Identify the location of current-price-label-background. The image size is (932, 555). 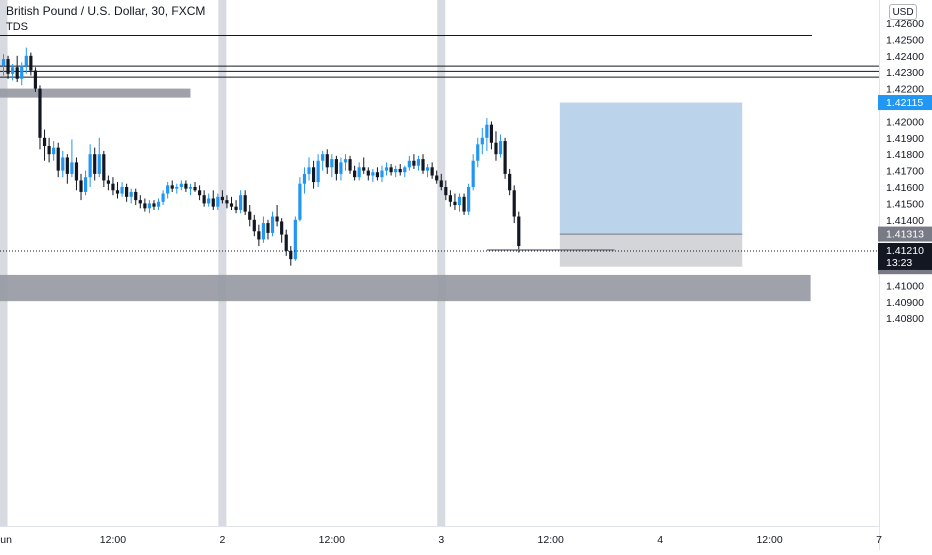
(905, 256).